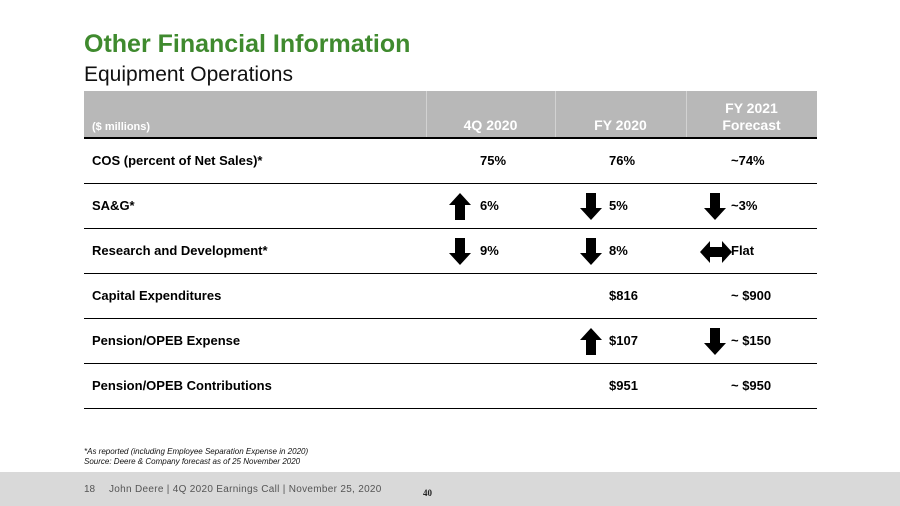 This screenshot has height=506, width=900. What do you see at coordinates (751, 385) in the screenshot?
I see `cell-fy-2021: ~ $950` at bounding box center [751, 385].